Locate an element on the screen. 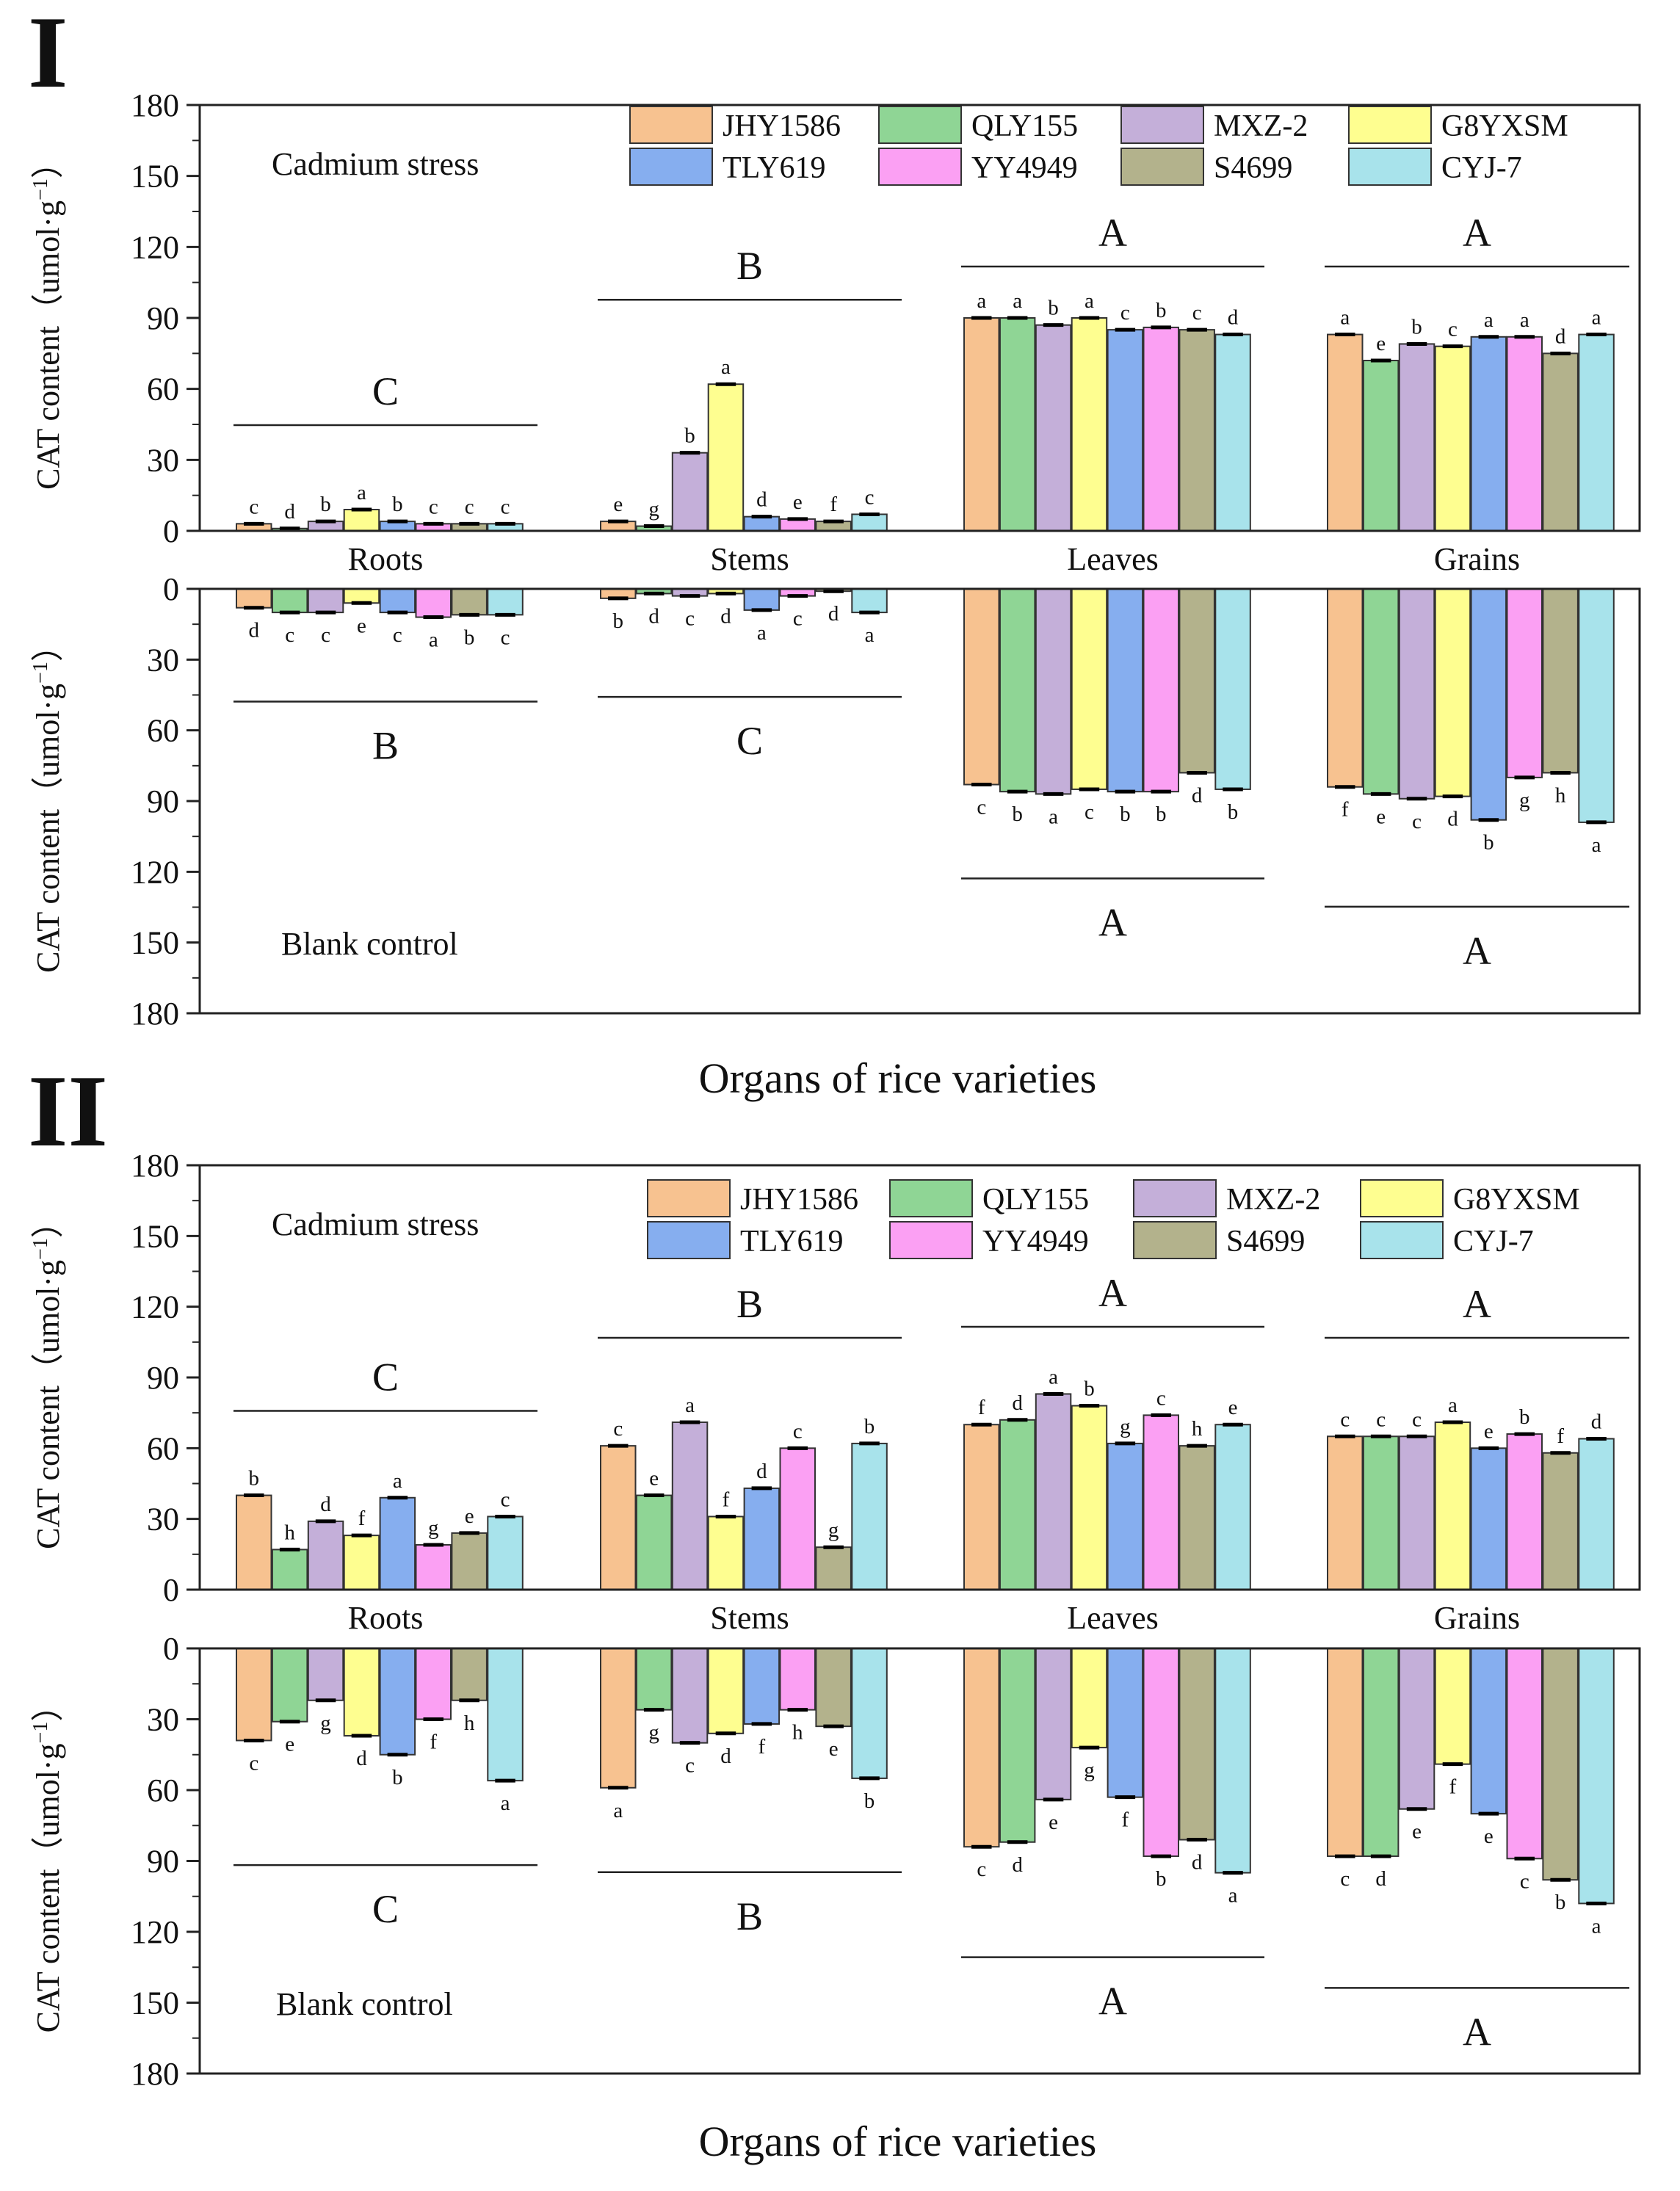  panel-I-stress-bar-leaves-yy4949 is located at coordinates (1161, 429).